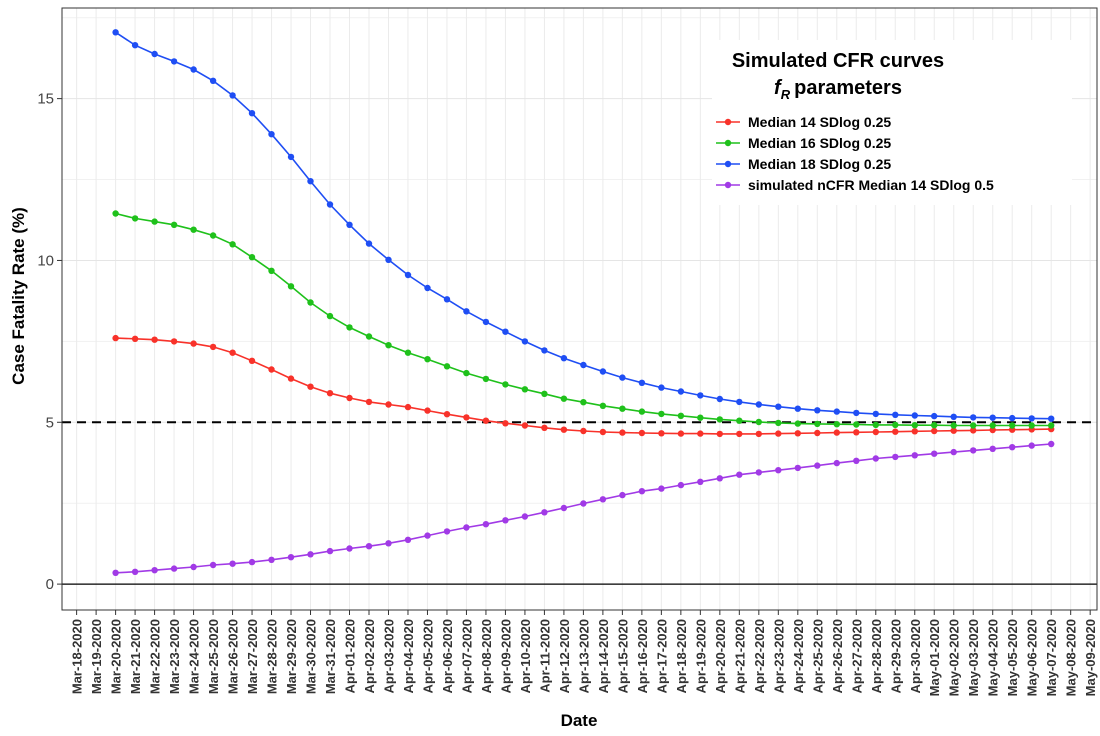 The image size is (1100, 736). What do you see at coordinates (579, 720) in the screenshot?
I see `x-axis-title: Date` at bounding box center [579, 720].